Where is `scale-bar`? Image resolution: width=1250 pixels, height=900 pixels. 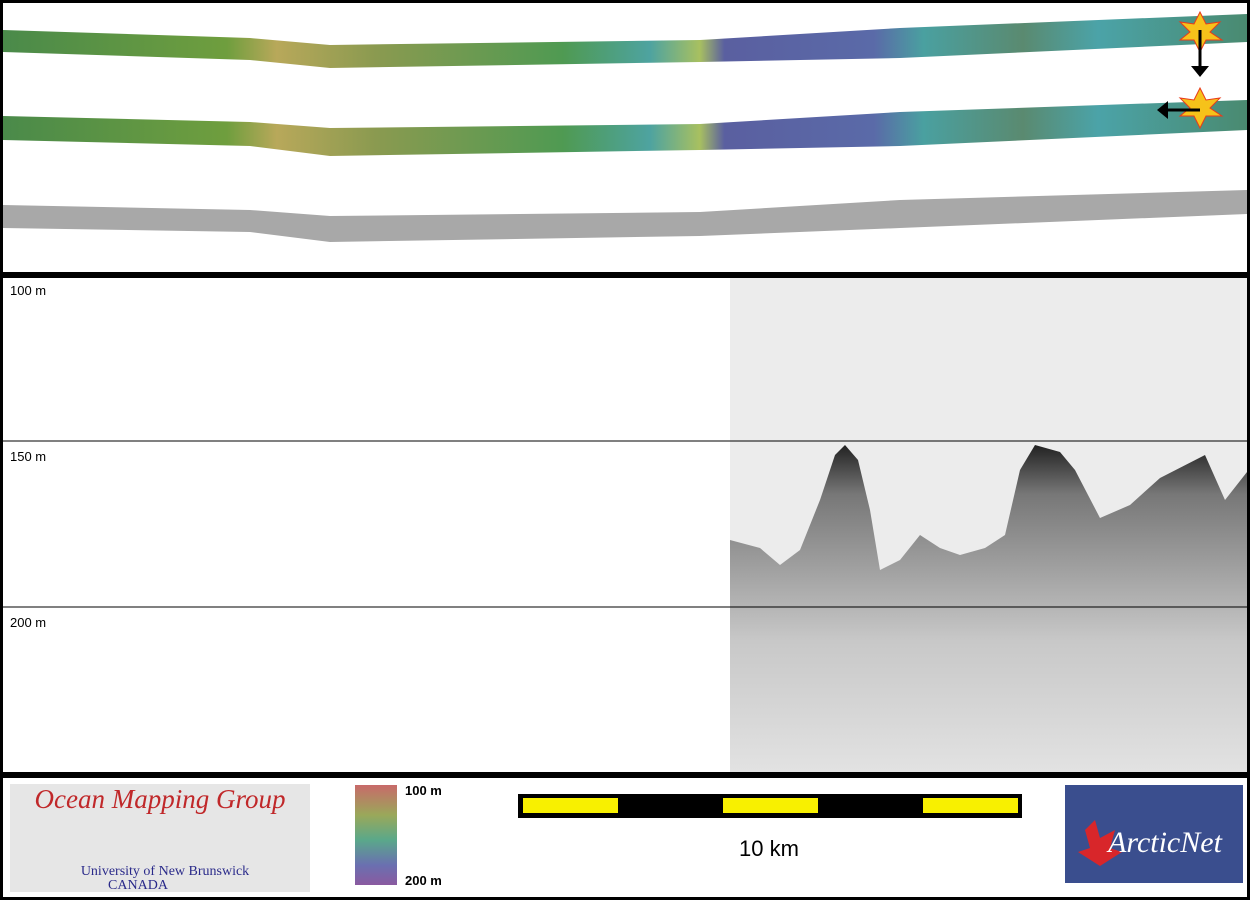 scale-bar is located at coordinates (770, 806).